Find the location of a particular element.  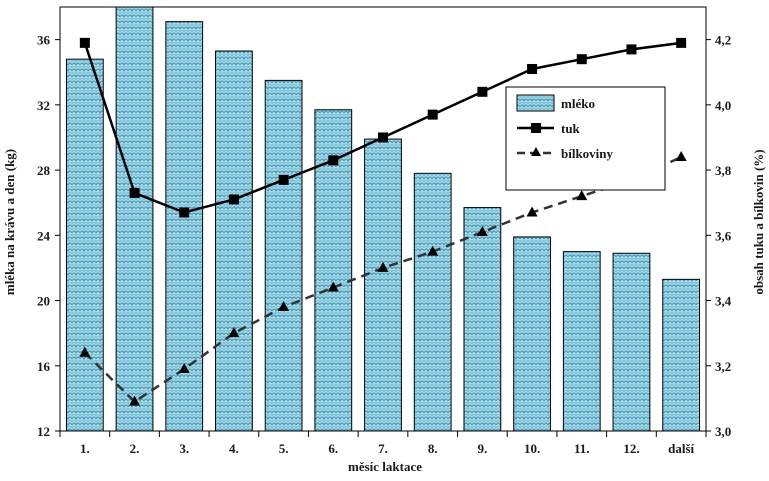

right-axis-ticks: 3,0 3,2 3,4 3,6 3,8 4,0 4,2 is located at coordinates (719, 236).